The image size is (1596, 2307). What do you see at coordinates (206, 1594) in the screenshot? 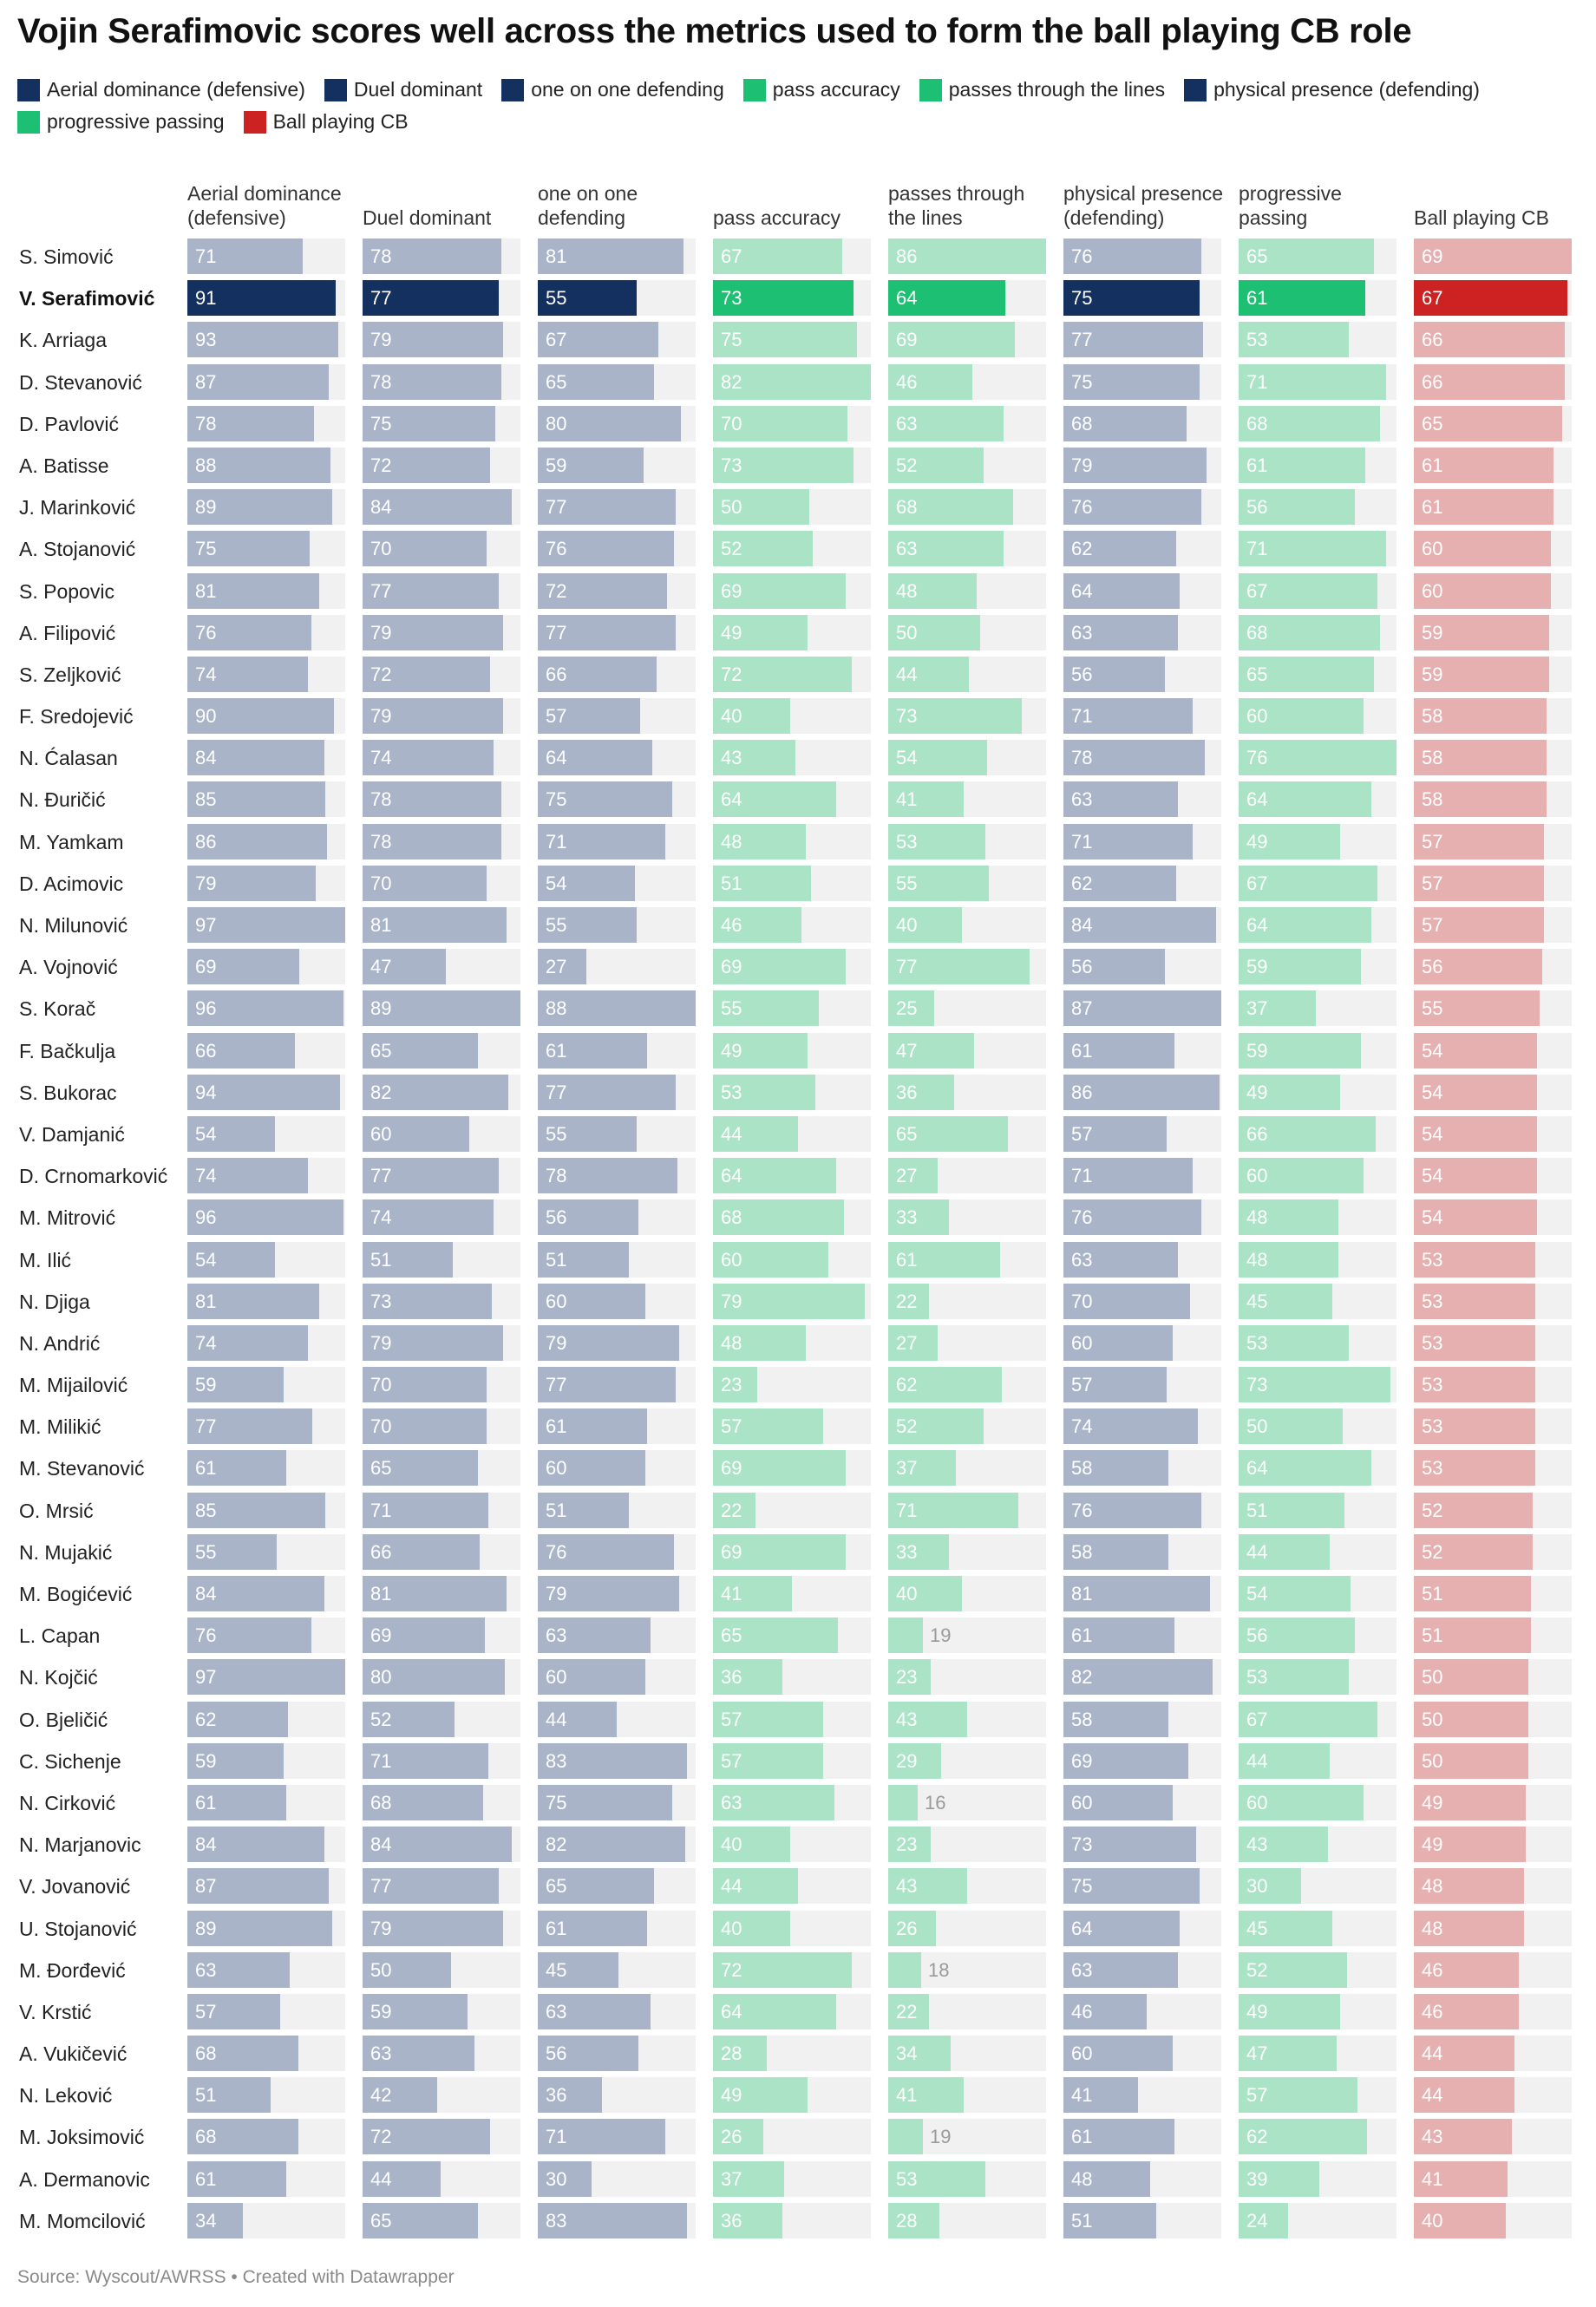
I see `metric-value: 84` at bounding box center [206, 1594].